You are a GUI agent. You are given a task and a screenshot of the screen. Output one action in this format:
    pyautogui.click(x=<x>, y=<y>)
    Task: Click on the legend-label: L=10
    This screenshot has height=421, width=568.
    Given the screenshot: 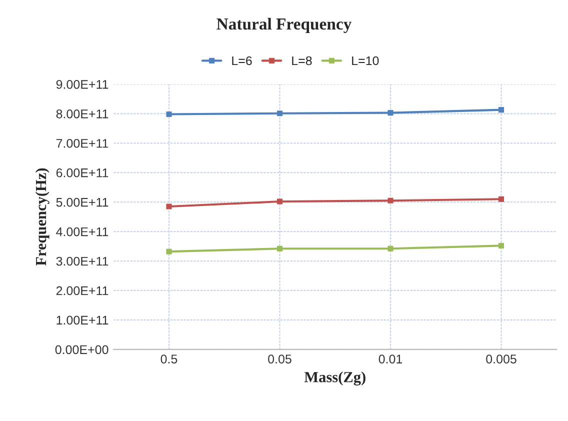 What is the action you would take?
    pyautogui.click(x=365, y=61)
    